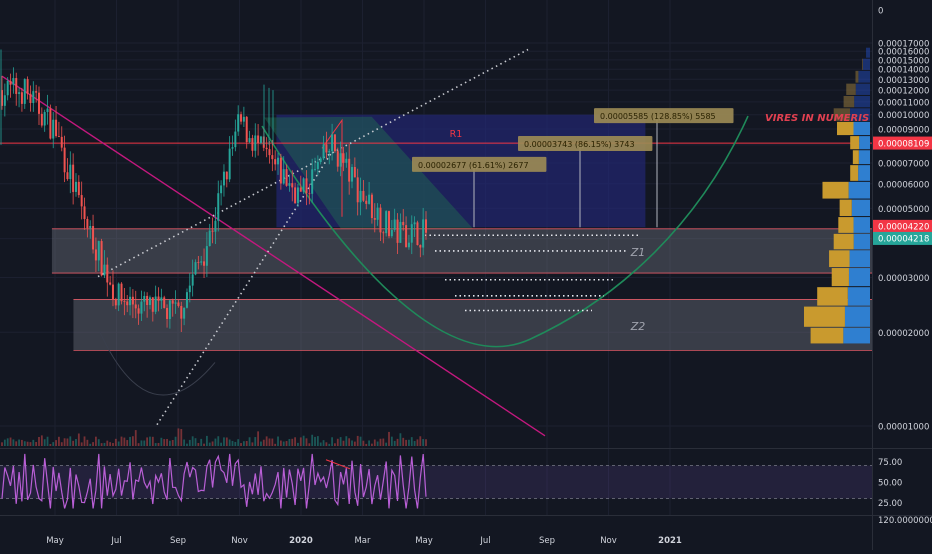  What do you see at coordinates (903, 240) in the screenshot?
I see `price-badge-label: 0.00004218` at bounding box center [903, 240].